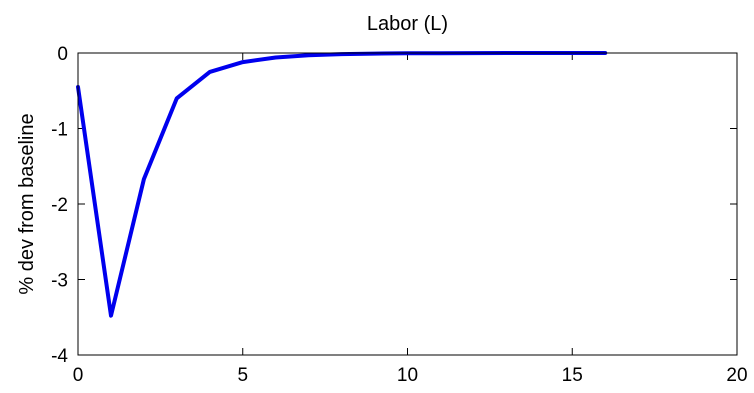 The width and height of the screenshot is (754, 393). What do you see at coordinates (736, 375) in the screenshot?
I see `x-tick-label: 20` at bounding box center [736, 375].